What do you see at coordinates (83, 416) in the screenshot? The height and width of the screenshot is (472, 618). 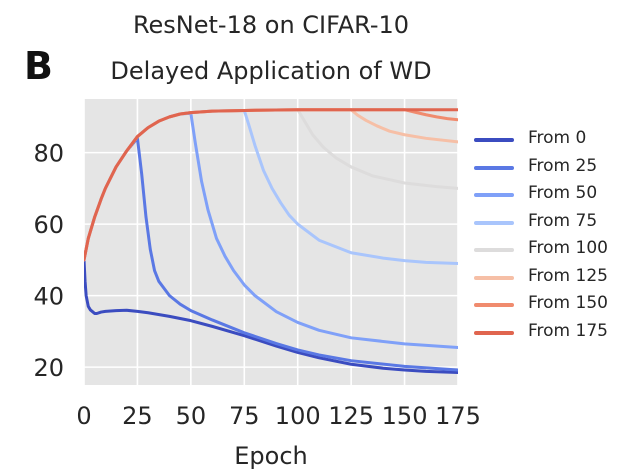 I see `x-tick-label-0: 0` at bounding box center [83, 416].